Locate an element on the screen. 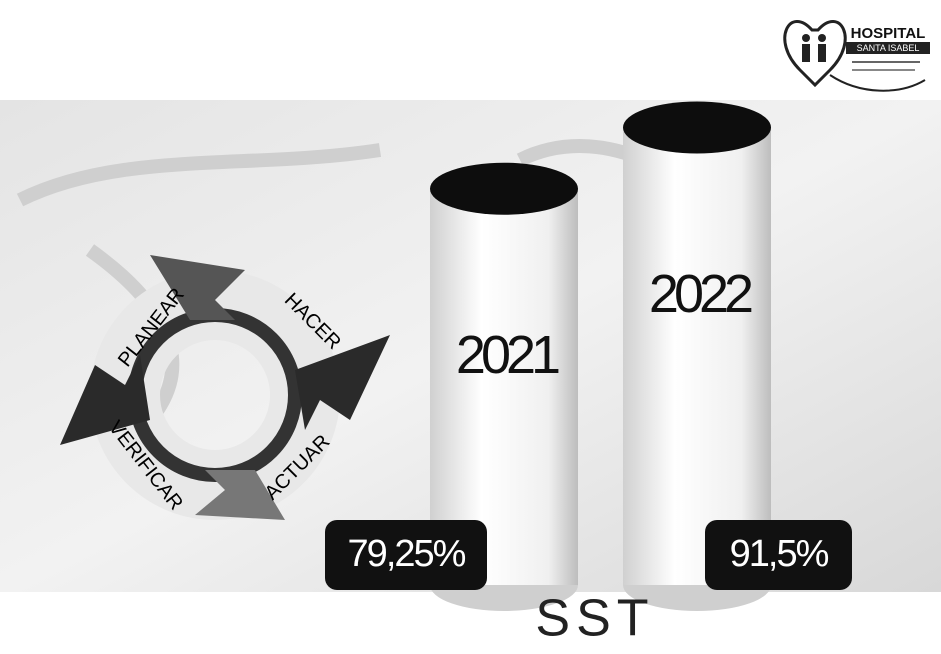 Image resolution: width=941 pixels, height=654 pixels. value-label: 91,5% is located at coordinates (779, 554).